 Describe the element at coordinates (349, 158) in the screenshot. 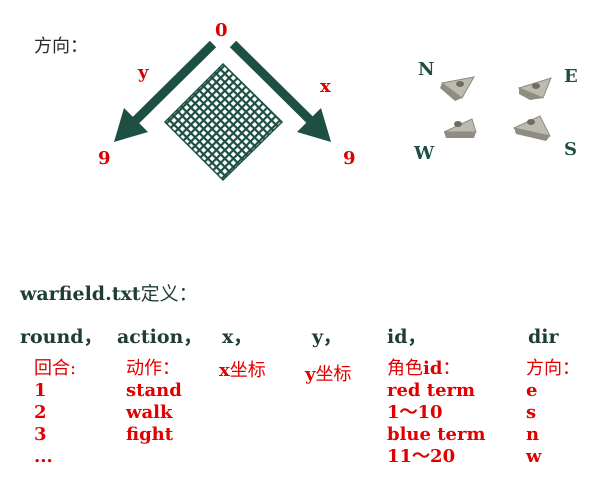

I see `x-axis-end-label: 9` at that location.